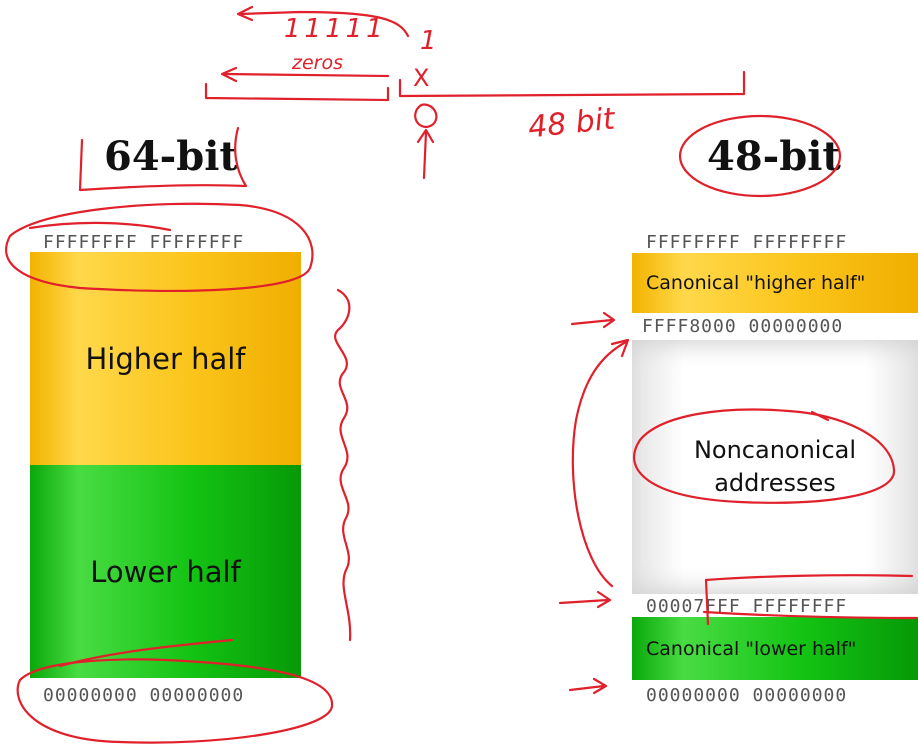 The height and width of the screenshot is (755, 918). I want to click on wavy-line, so click(343, 465).